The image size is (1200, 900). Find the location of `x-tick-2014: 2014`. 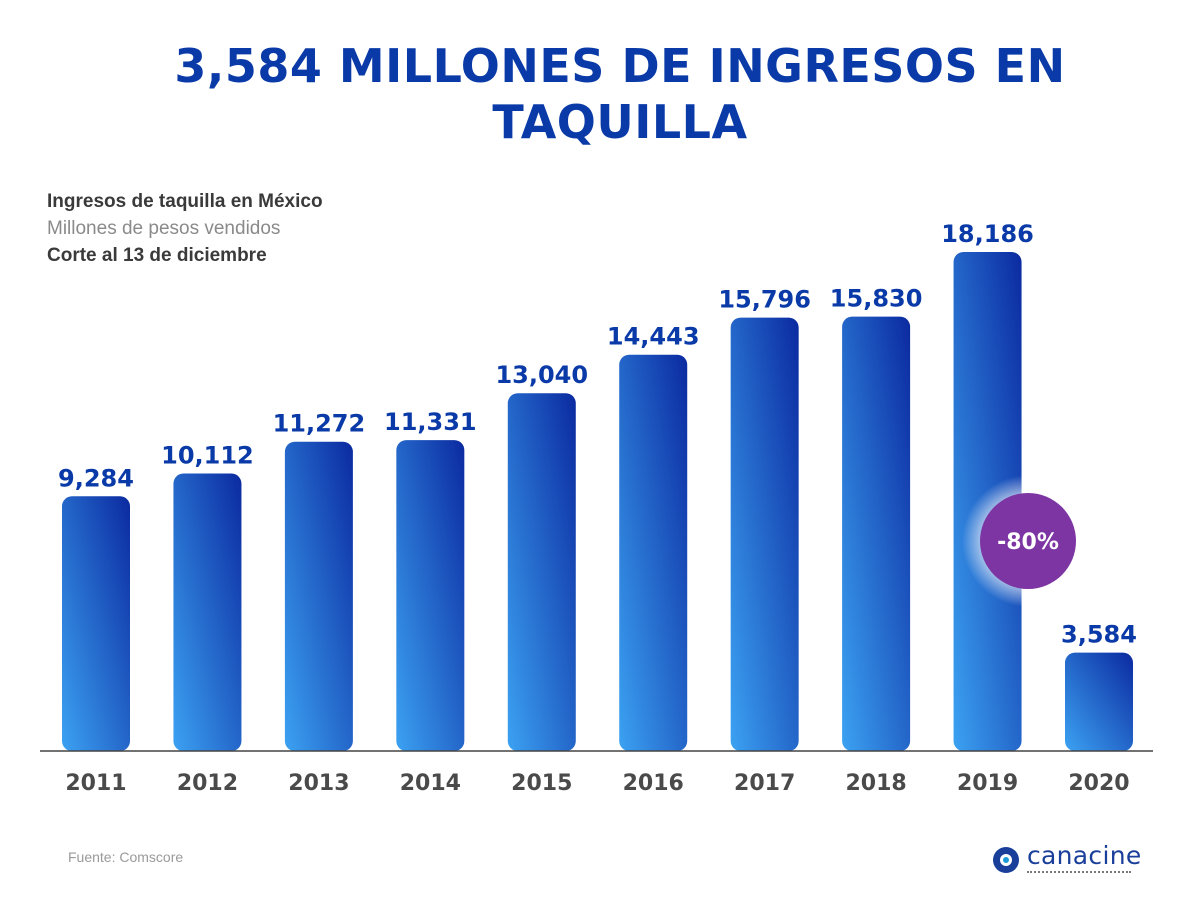

x-tick-2014: 2014 is located at coordinates (430, 783).